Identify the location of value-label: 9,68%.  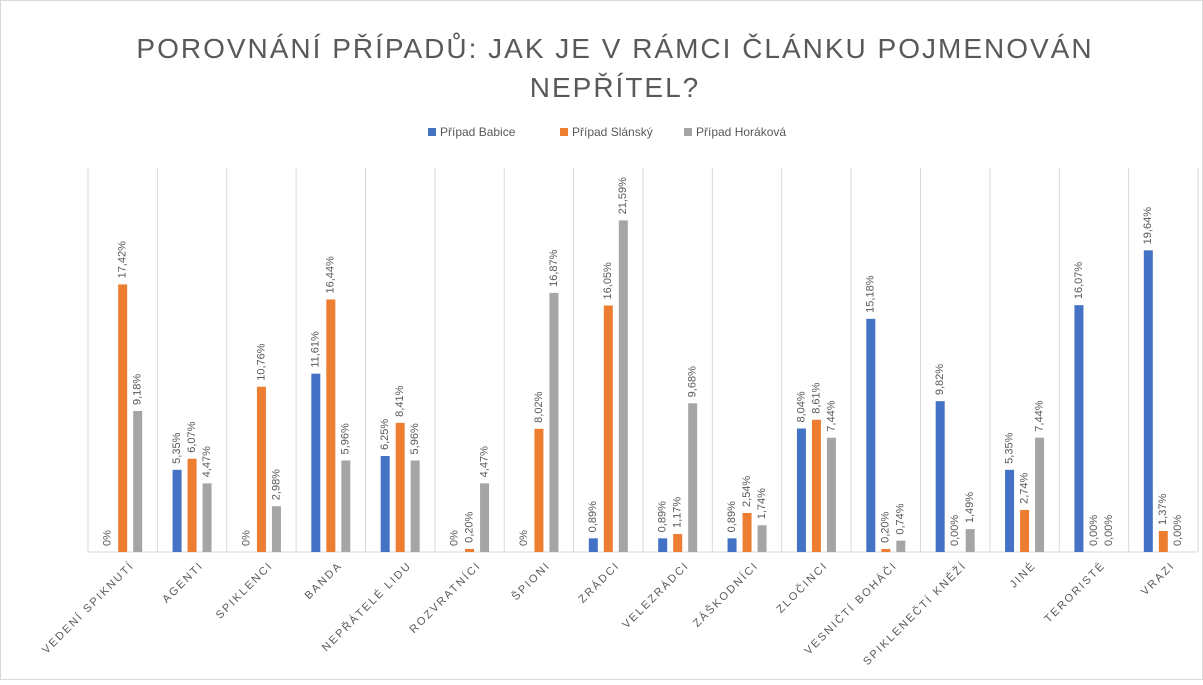
(693, 381).